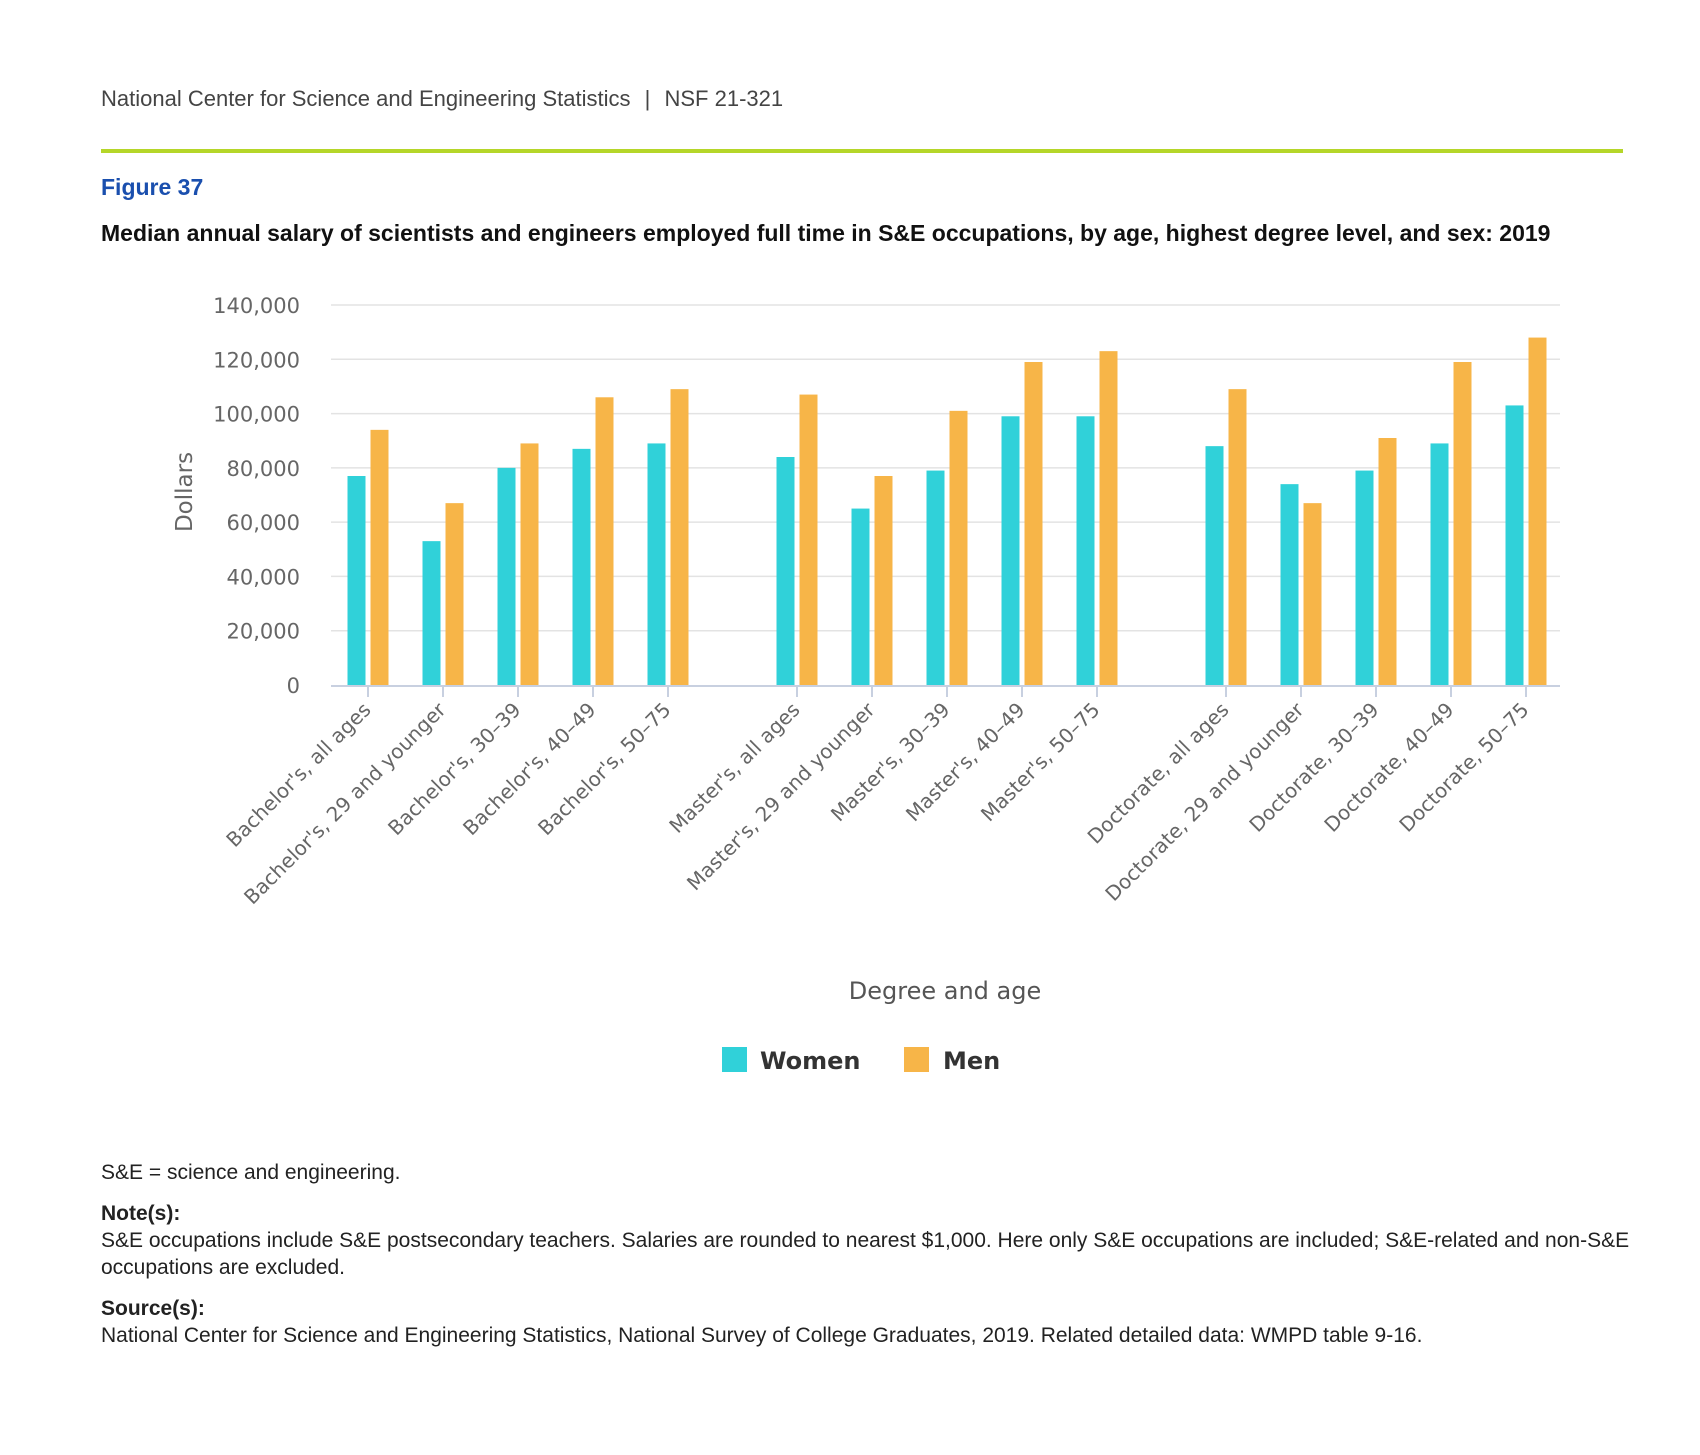  I want to click on x-tick-label: Bachelor's, 40–49, so click(529, 769).